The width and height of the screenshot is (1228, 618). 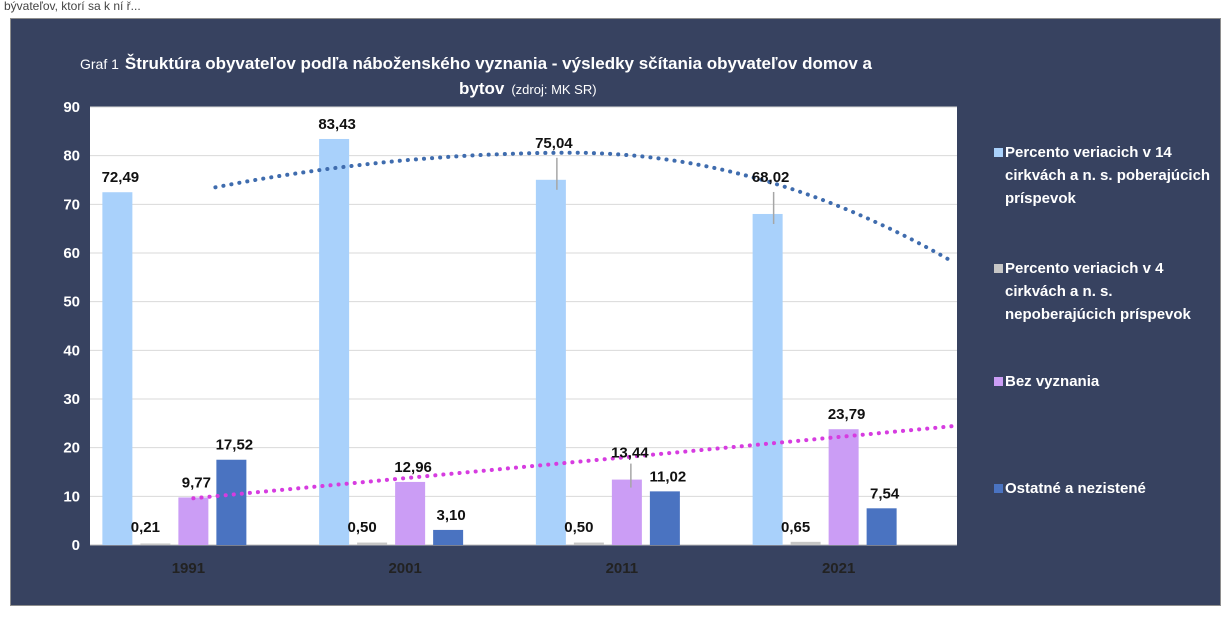 What do you see at coordinates (71, 350) in the screenshot?
I see `y-tick-label: 40` at bounding box center [71, 350].